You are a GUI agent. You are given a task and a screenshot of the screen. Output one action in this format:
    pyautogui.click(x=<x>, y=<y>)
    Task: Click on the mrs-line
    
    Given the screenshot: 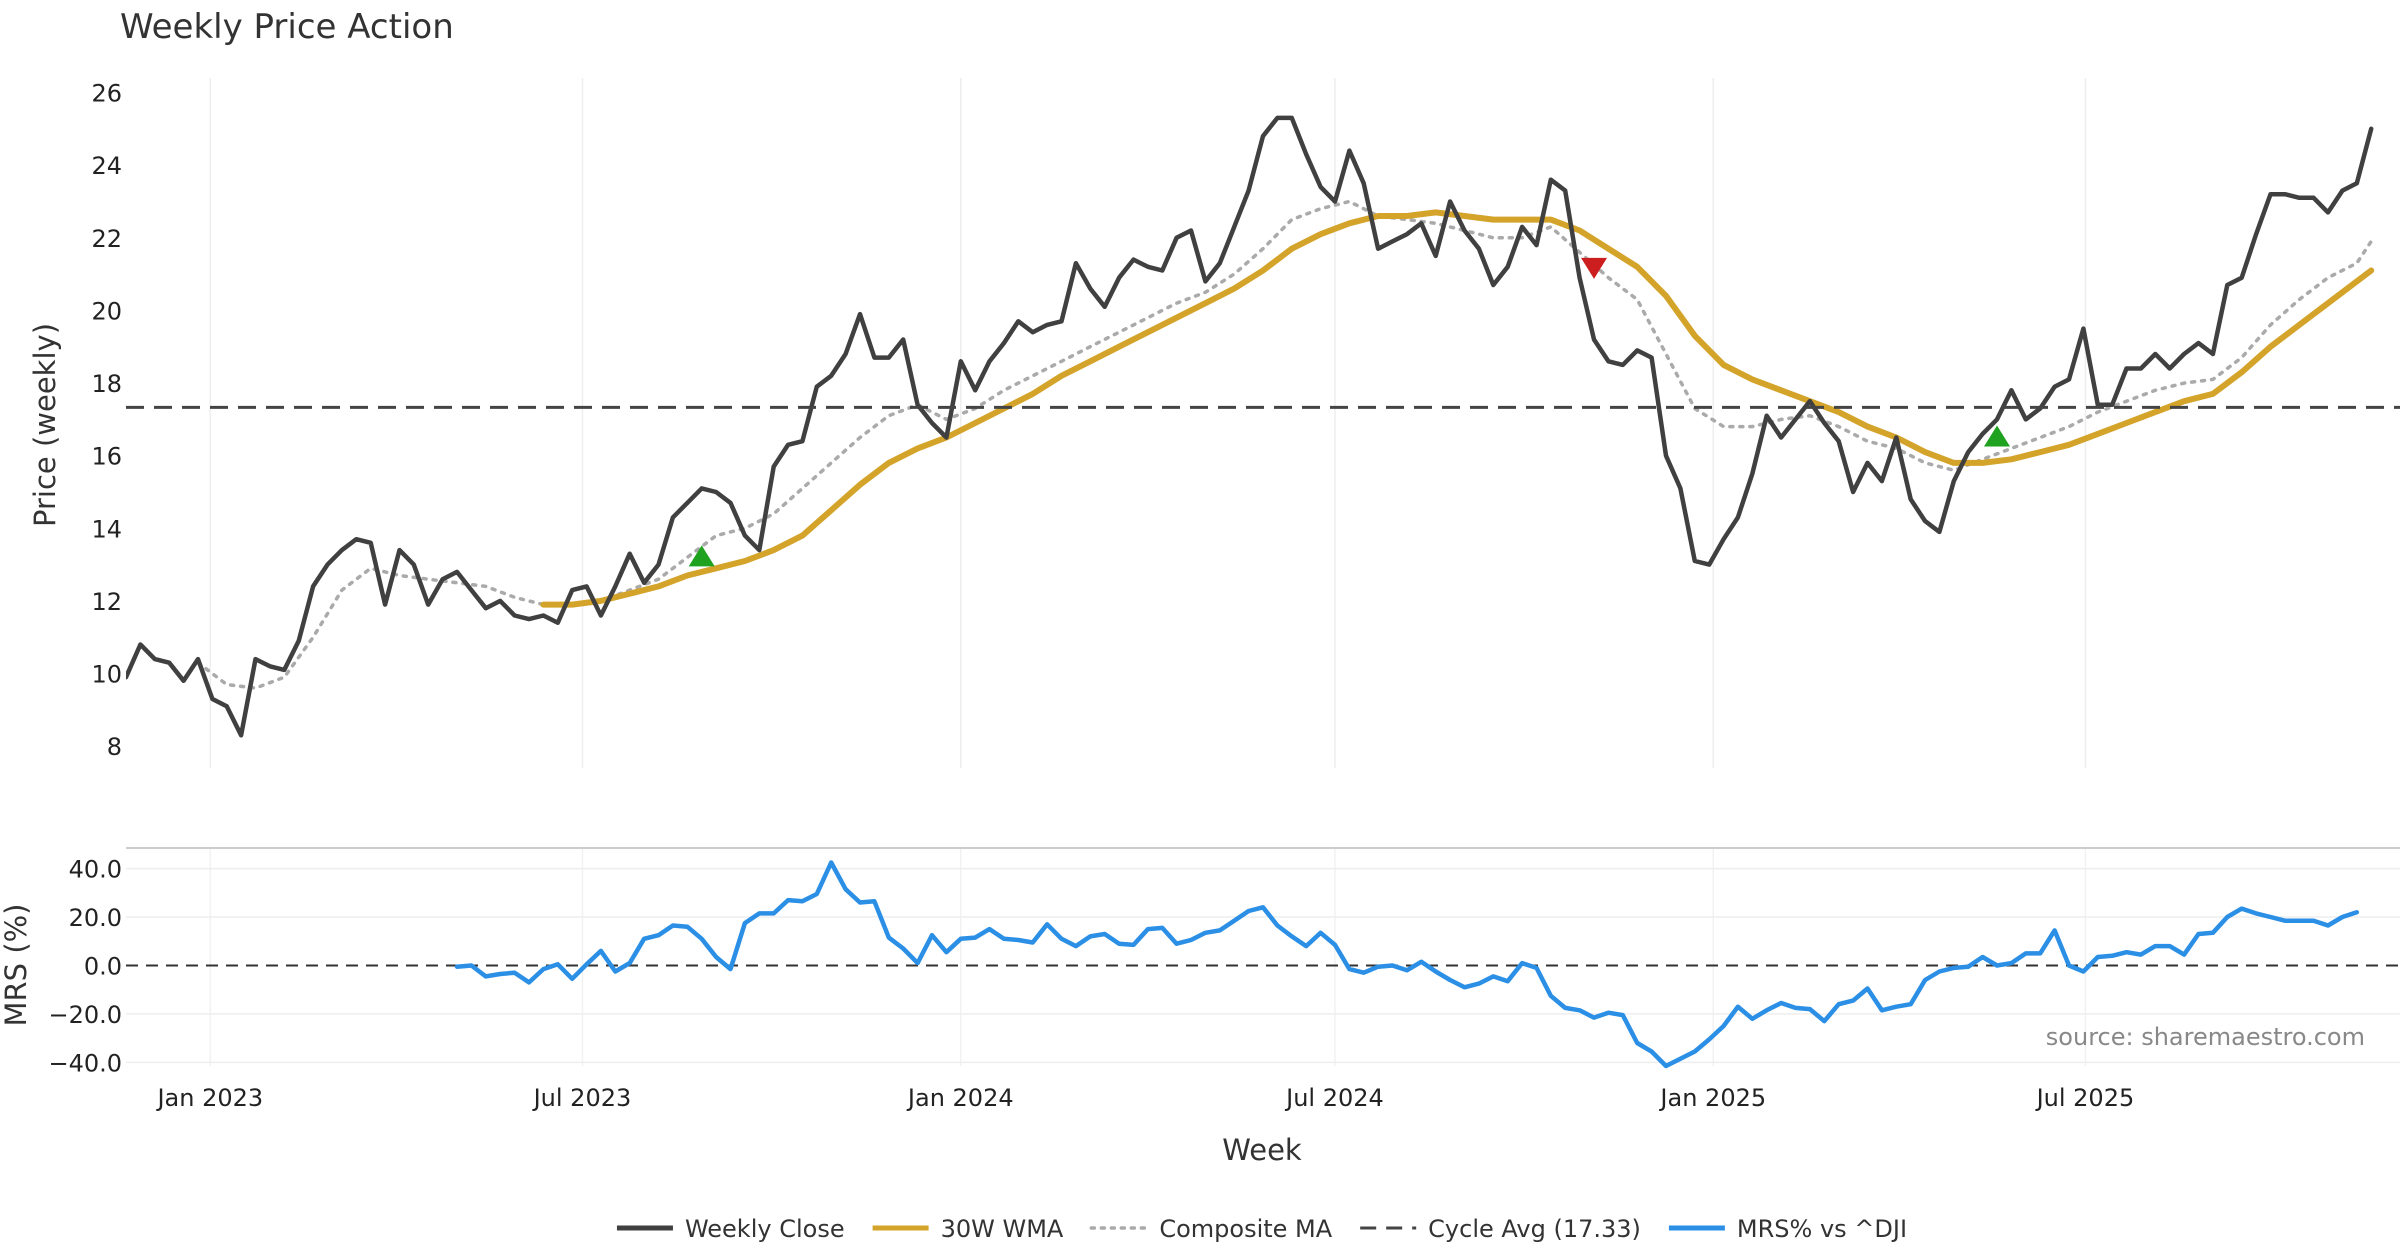 What is the action you would take?
    pyautogui.click(x=1407, y=964)
    